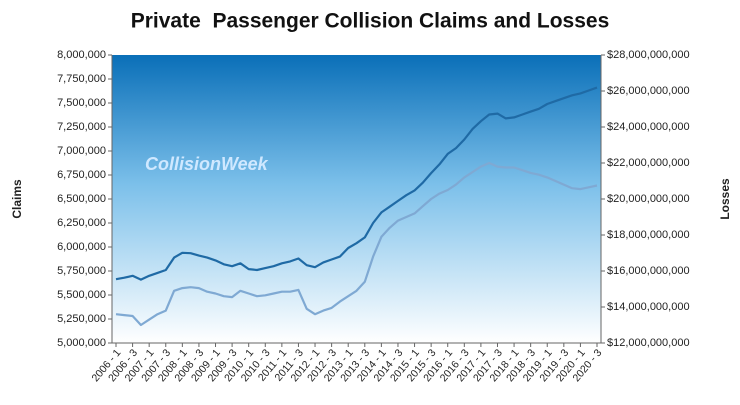  What do you see at coordinates (648, 91) in the screenshot?
I see `y2-tick-label: $26,000,000,000` at bounding box center [648, 91].